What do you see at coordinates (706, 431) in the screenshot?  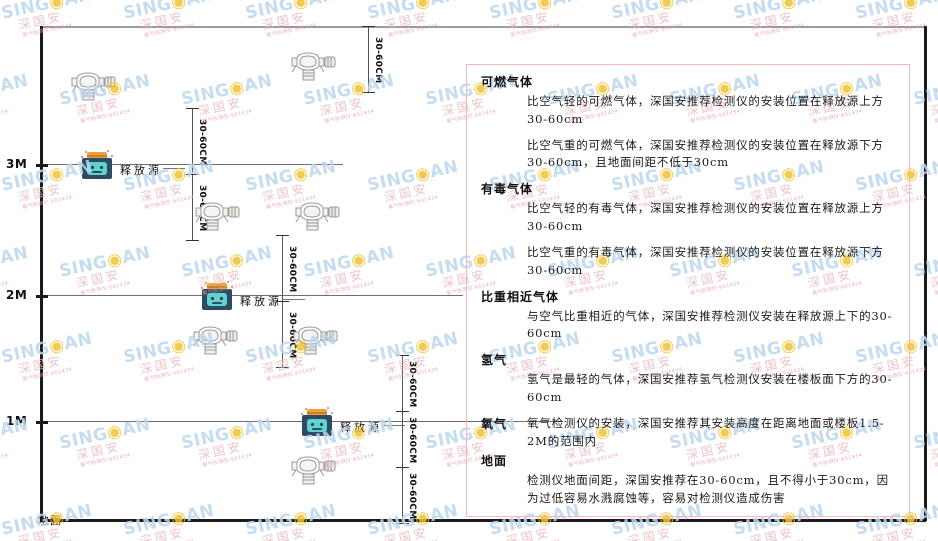 I see `panel-section-text: 氧气检测仪的安装，深国安推荐其安装高度在距离地面或楼板1.5-2M的范围内` at bounding box center [706, 431].